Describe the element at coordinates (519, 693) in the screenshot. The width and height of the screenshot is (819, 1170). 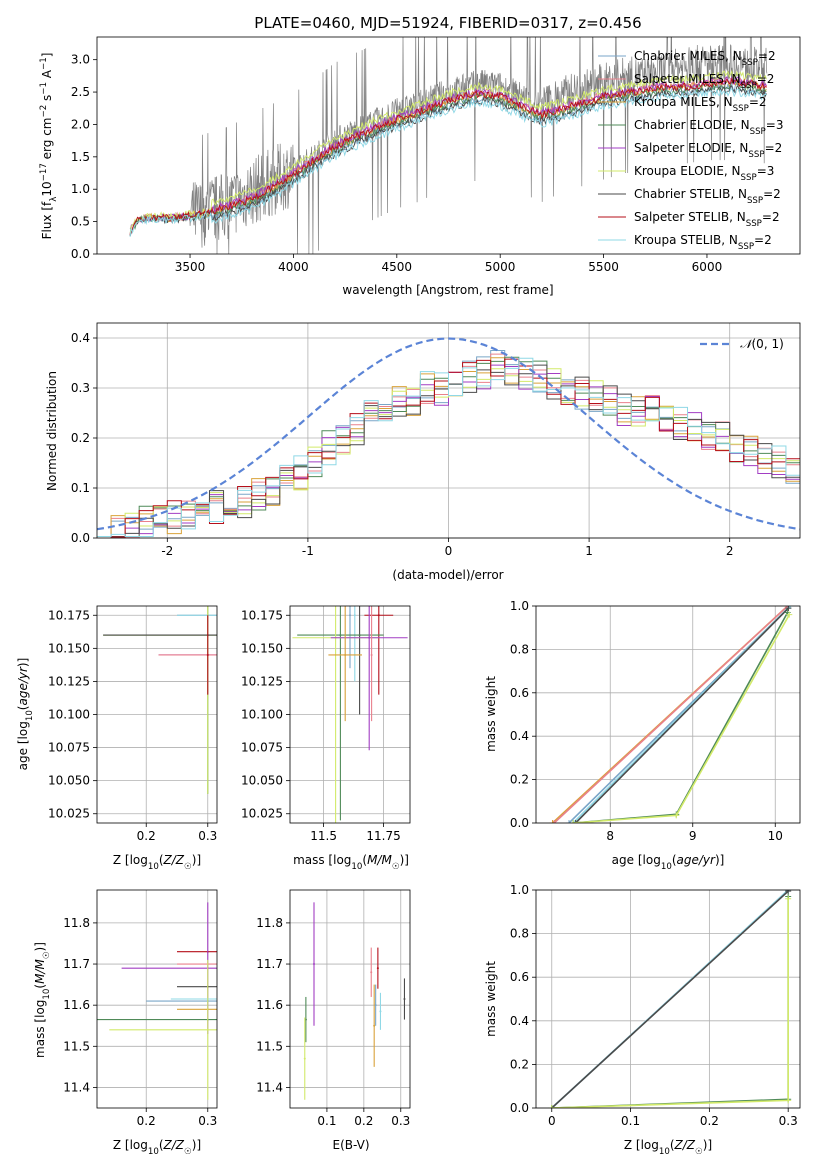
I see `y-tick-label: 0.6` at that location.